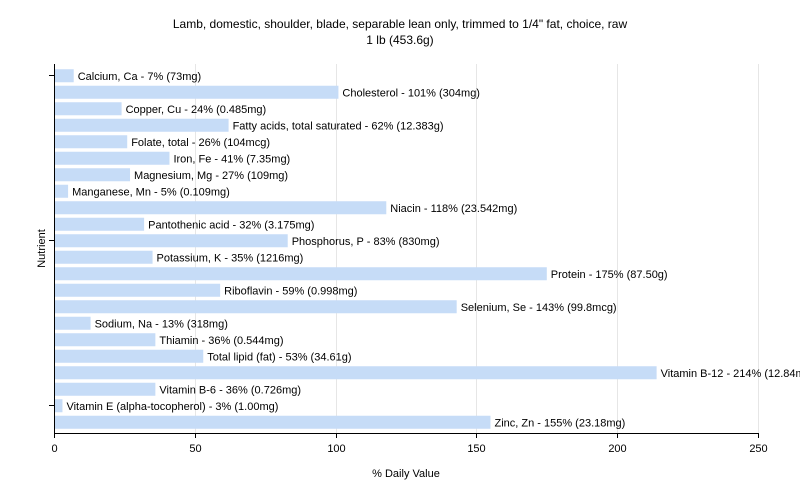 The height and width of the screenshot is (500, 800). Describe the element at coordinates (200, 143) in the screenshot. I see `bar-label: Folate, total - 26% (104mcg)` at that location.